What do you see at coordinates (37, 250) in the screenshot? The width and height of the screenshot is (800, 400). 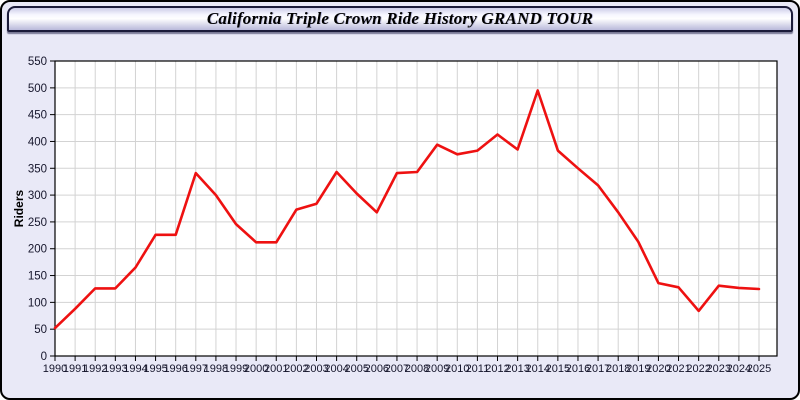 I see `y-tick-label: 200` at bounding box center [37, 250].